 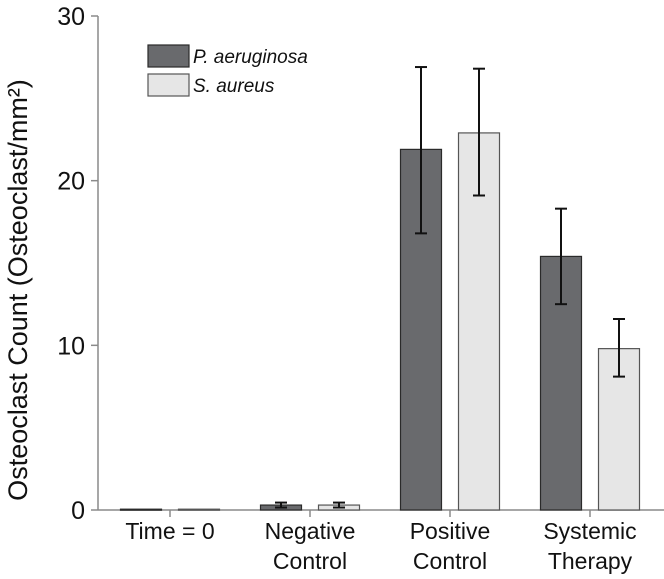 I want to click on legend-swatch-p-aeruginosa, so click(x=168, y=56).